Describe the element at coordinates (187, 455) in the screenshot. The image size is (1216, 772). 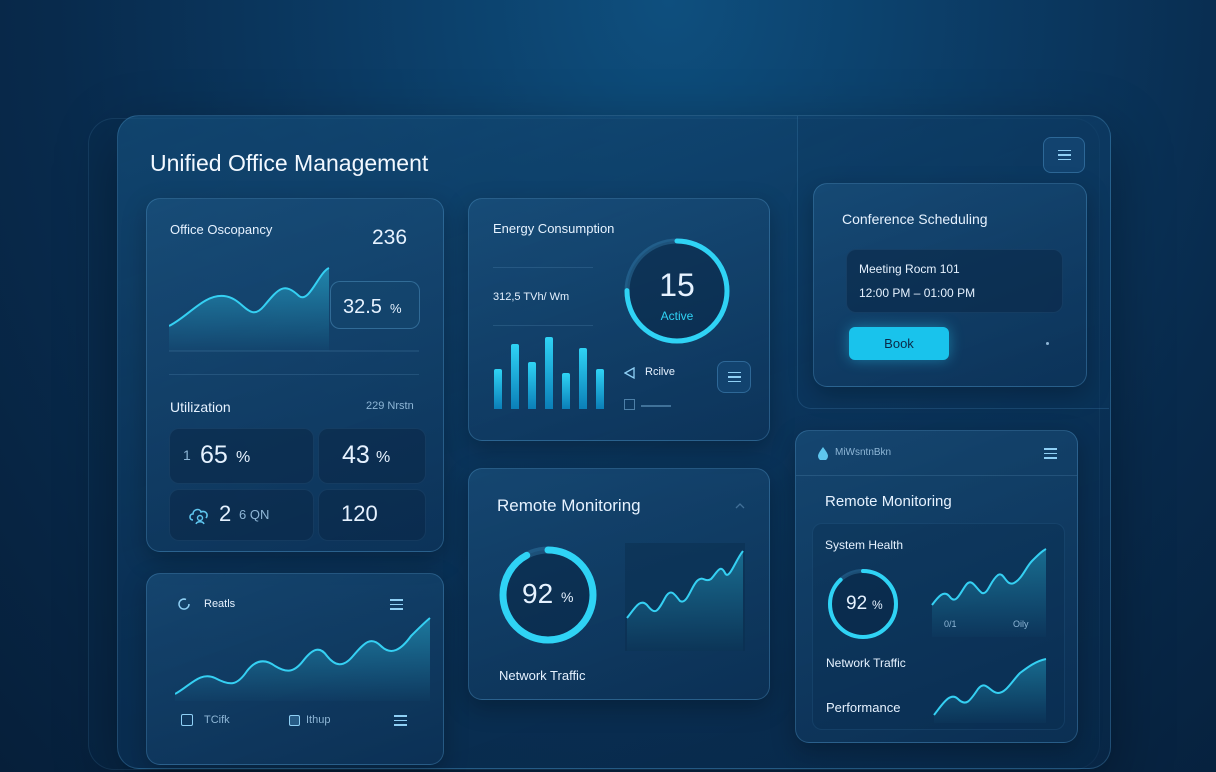
I see `utilization-tile-1-prefix: 1` at that location.